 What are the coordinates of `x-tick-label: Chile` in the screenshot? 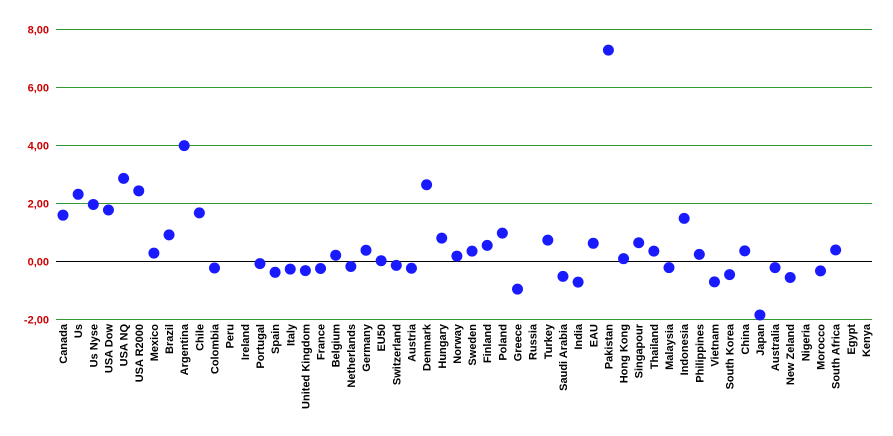 It's located at (200, 337).